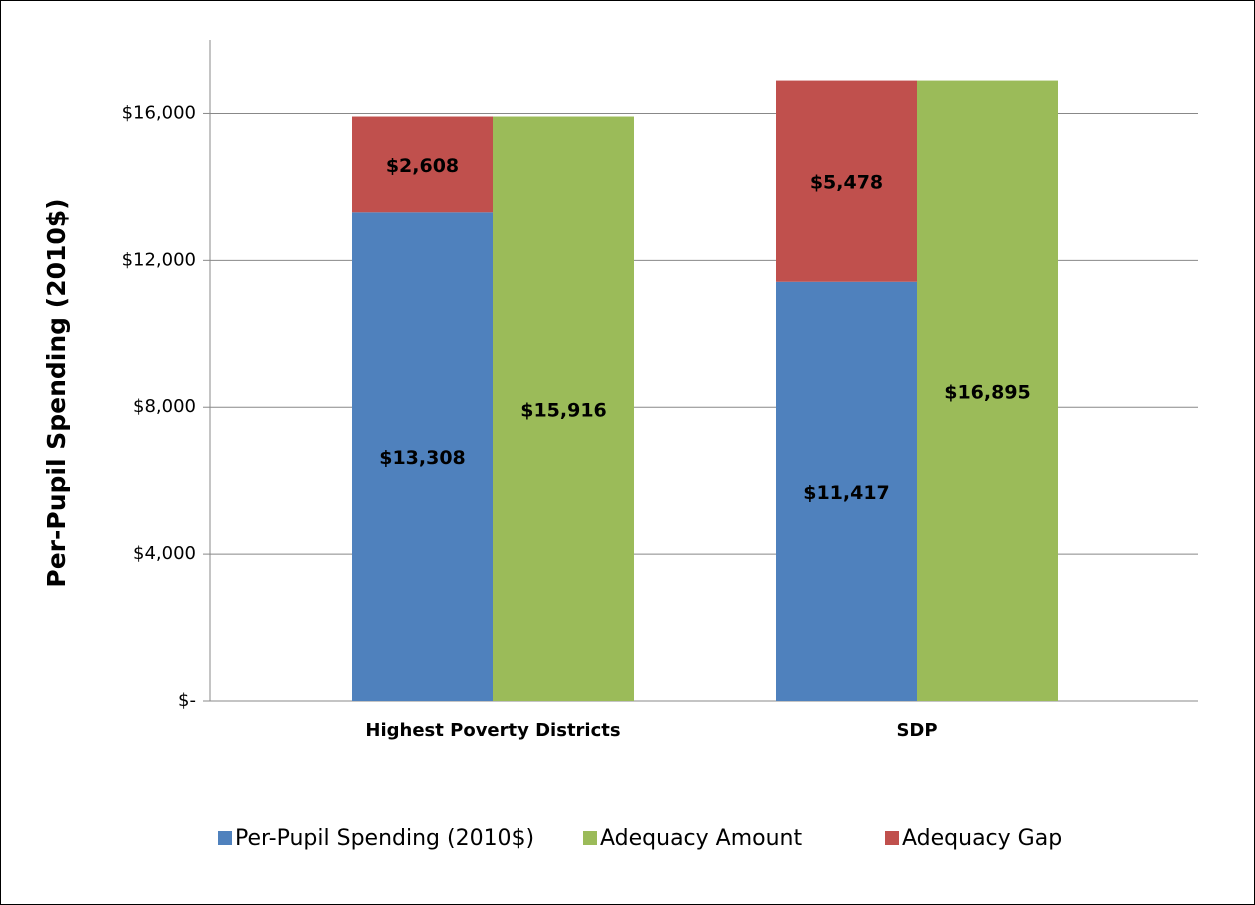 This screenshot has width=1255, height=905. What do you see at coordinates (492, 730) in the screenshot?
I see `x-tick-label: Highest Poverty Districts` at bounding box center [492, 730].